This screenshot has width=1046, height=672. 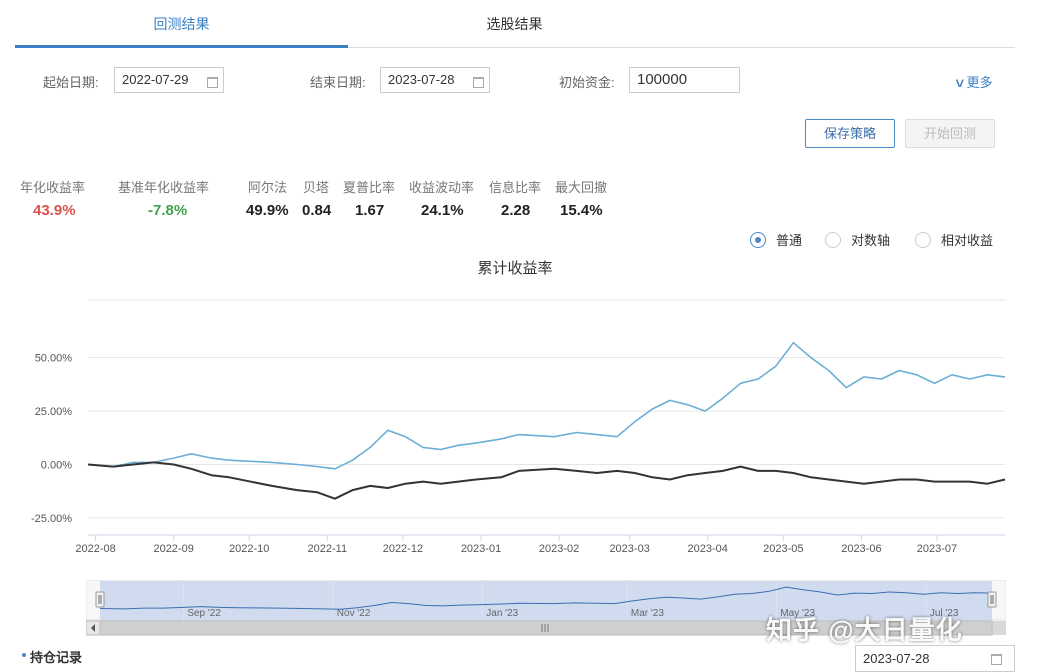 I want to click on metric-label: 夏普比率, so click(x=369, y=187).